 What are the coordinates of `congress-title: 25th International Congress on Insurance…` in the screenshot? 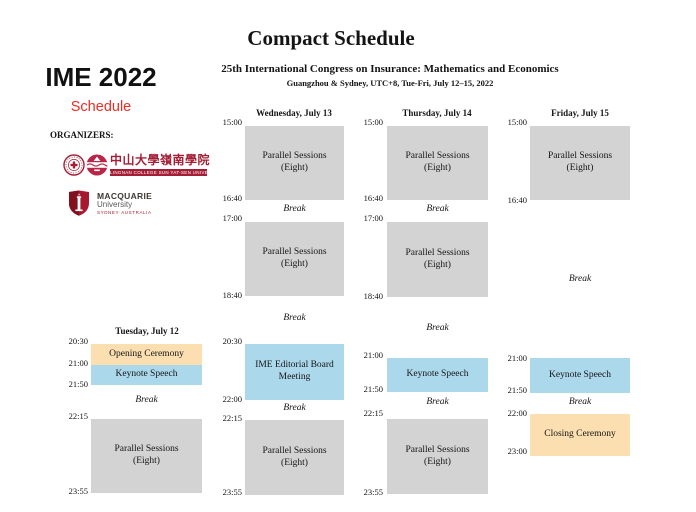 It's located at (390, 69).